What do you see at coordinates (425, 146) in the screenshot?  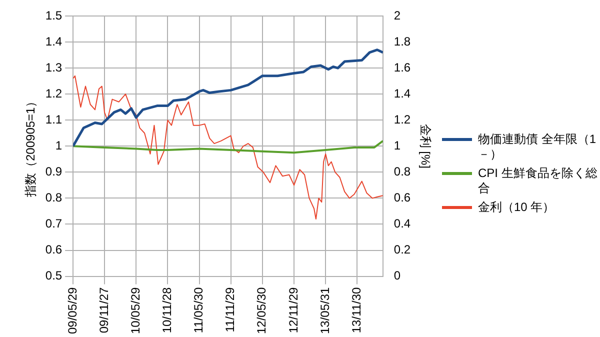 I see `y2-axis-title: 金利 [%]` at bounding box center [425, 146].